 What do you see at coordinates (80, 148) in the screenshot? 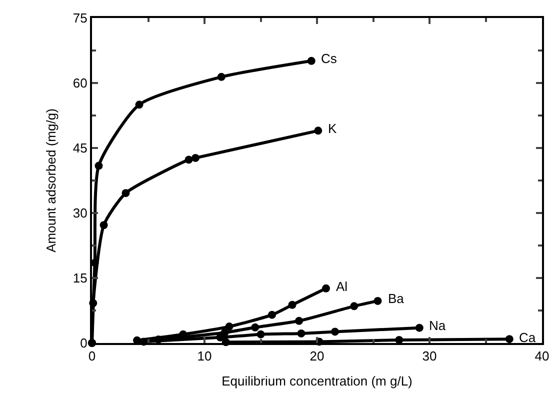
I see `y-tick-label: 45` at bounding box center [80, 148].